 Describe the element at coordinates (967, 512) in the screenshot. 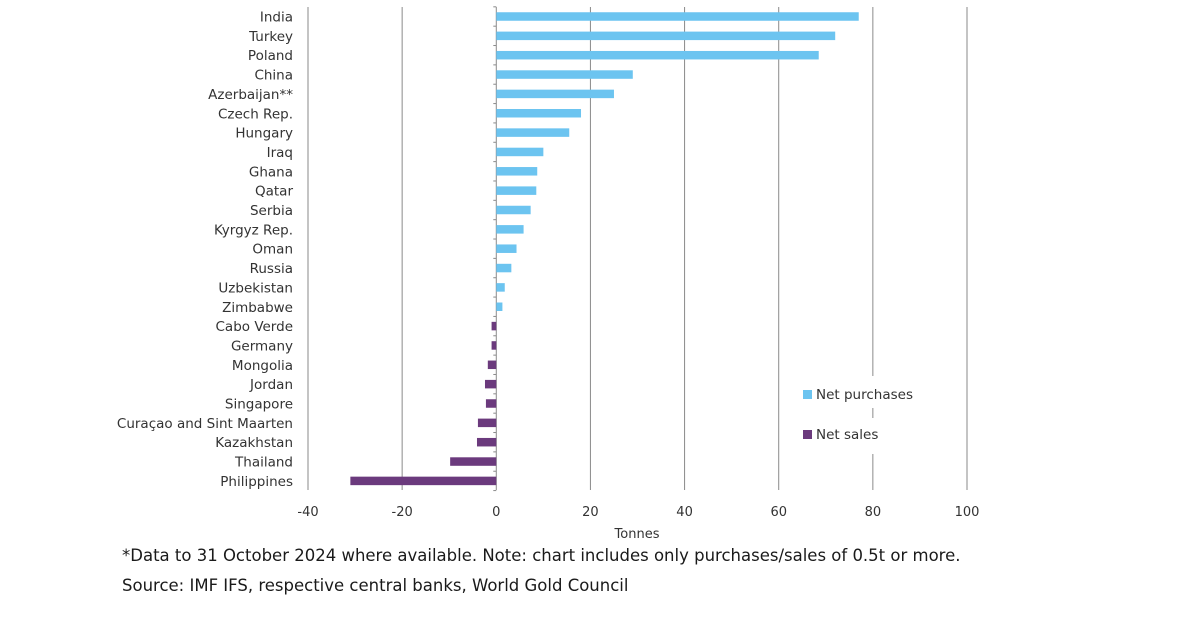

I see `x-tick-label: 100` at that location.